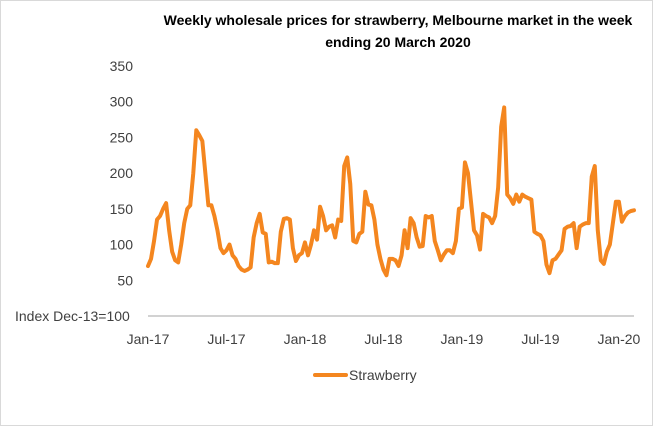  What do you see at coordinates (122, 66) in the screenshot?
I see `y-tick-label: 350` at bounding box center [122, 66].